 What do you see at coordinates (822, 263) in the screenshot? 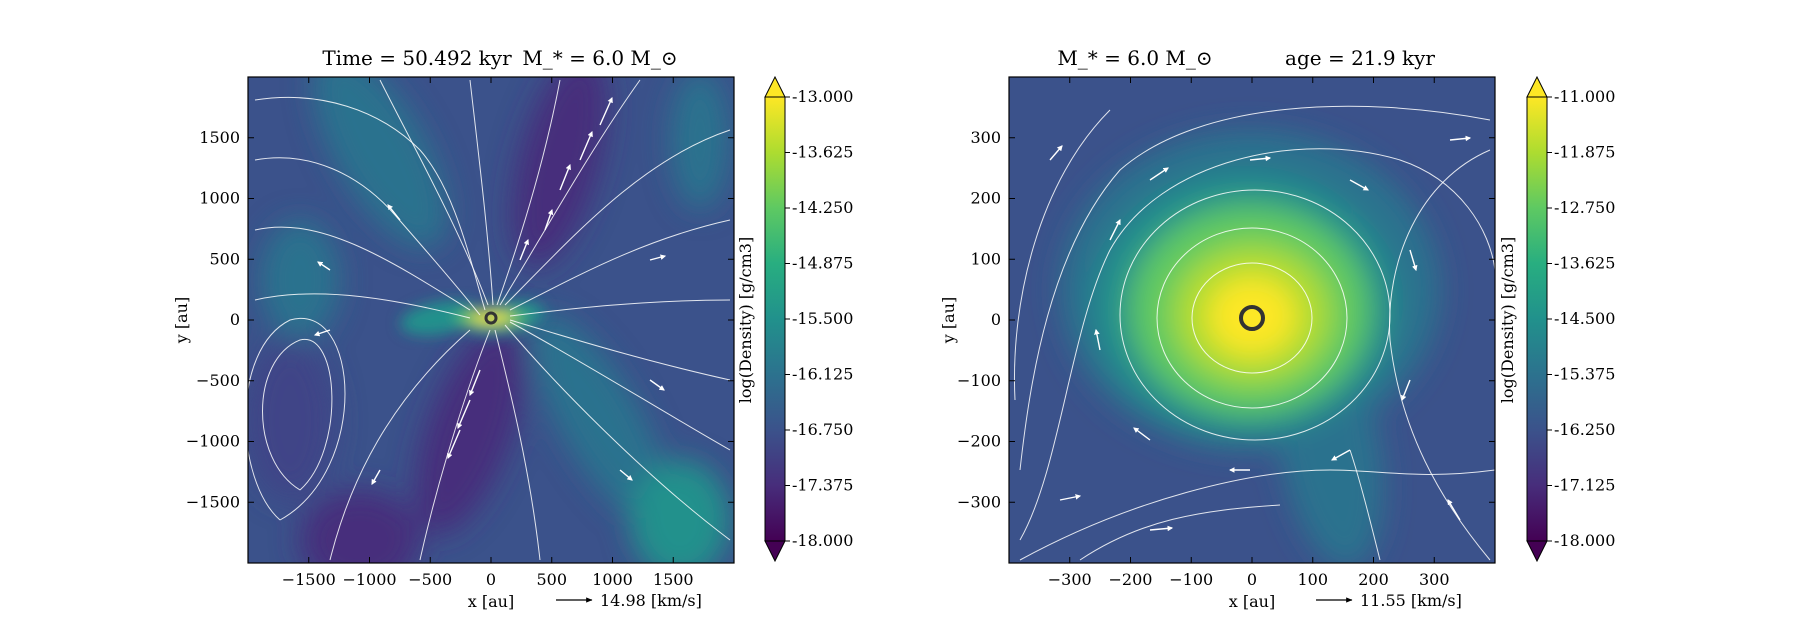
I see `colorbar-tick-label: -14.875` at bounding box center [822, 263].